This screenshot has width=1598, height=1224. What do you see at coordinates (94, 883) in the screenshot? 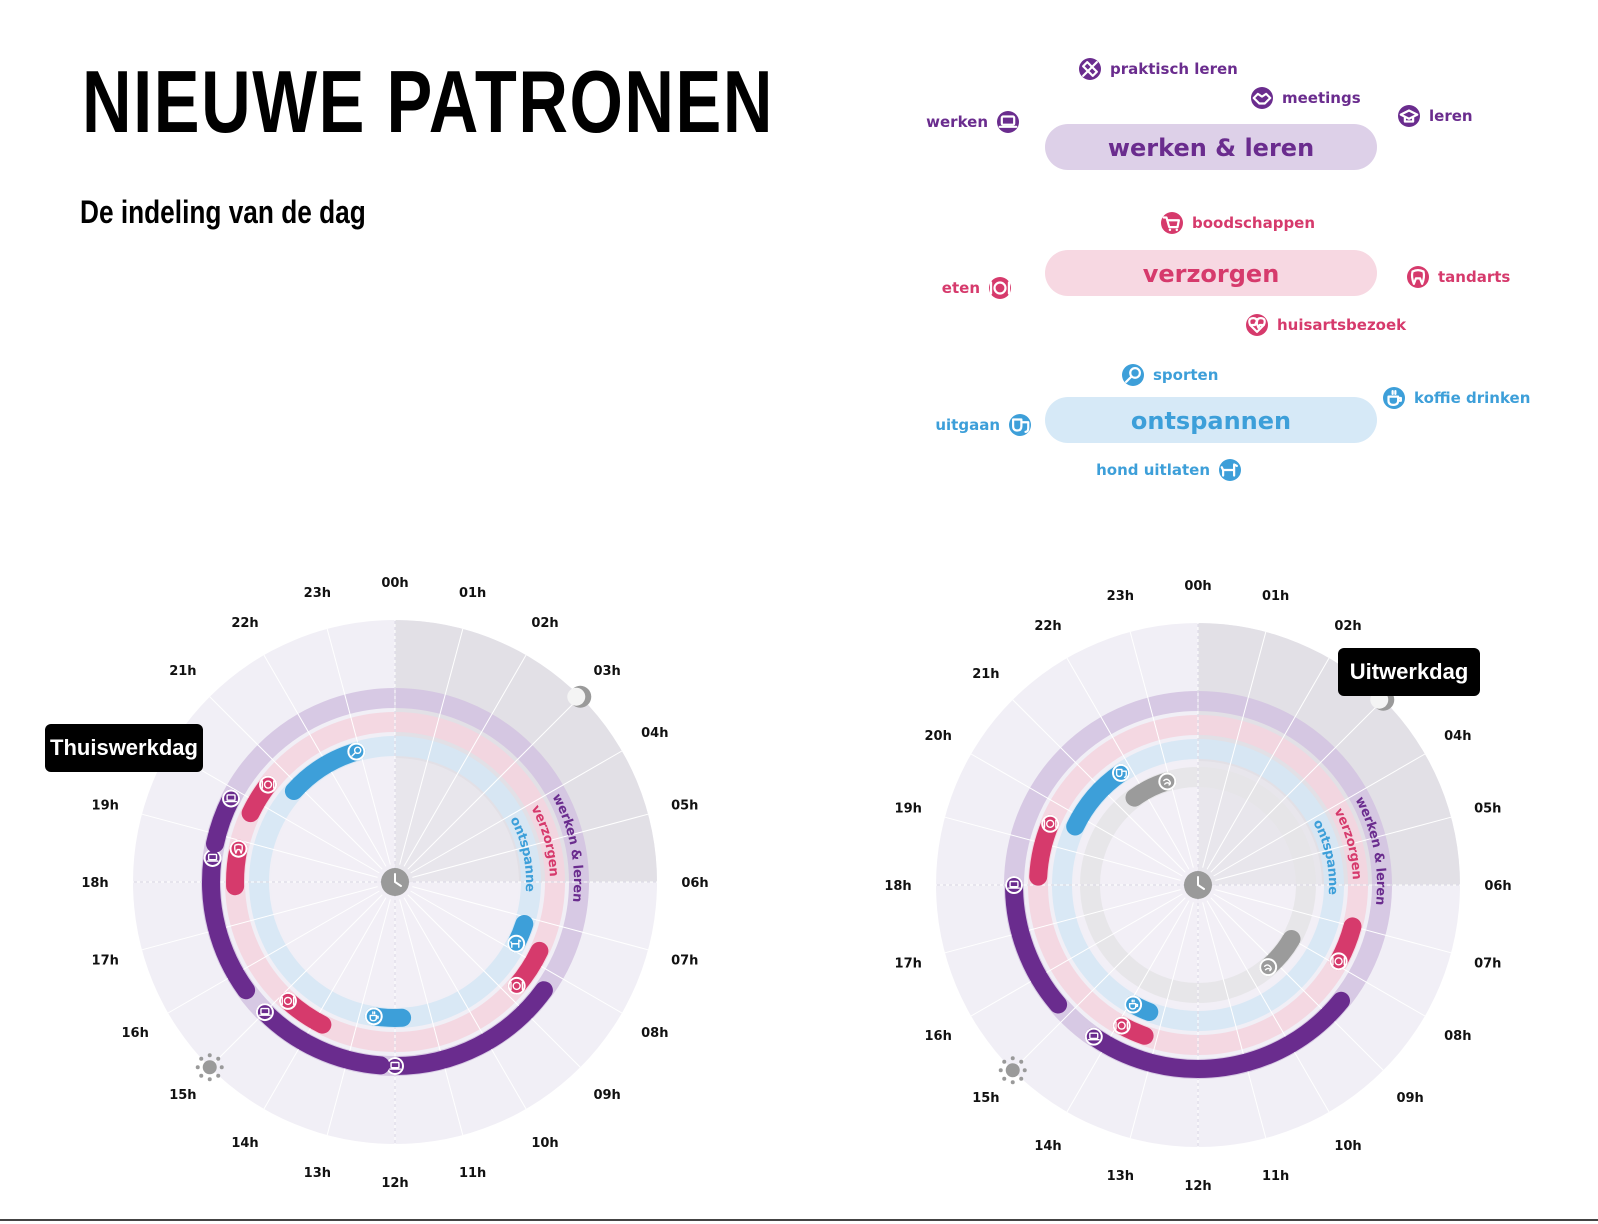
I see `hour-tick-label: 18h` at bounding box center [94, 883].